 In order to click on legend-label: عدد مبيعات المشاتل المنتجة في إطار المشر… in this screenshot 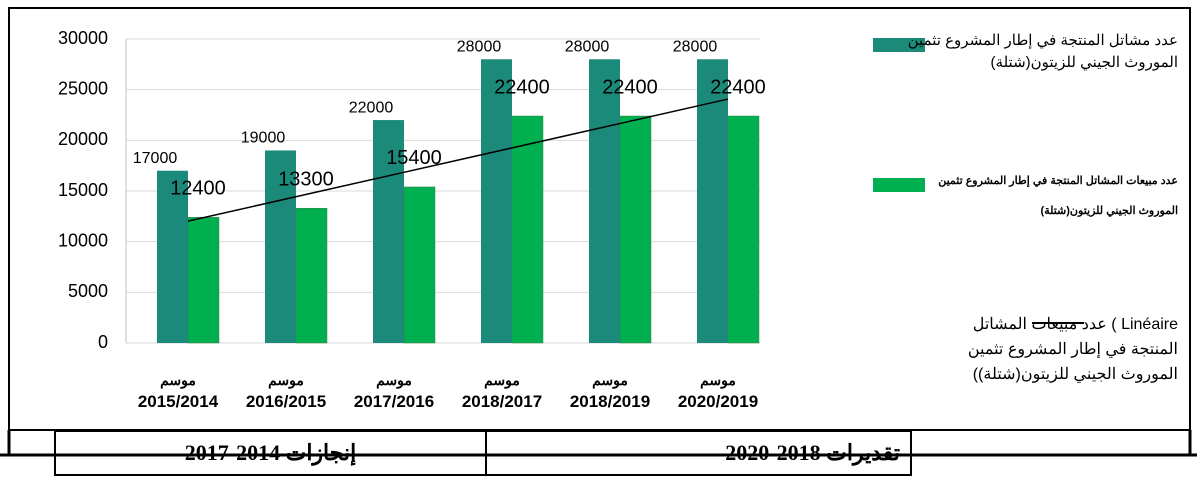, I will do `click(1058, 196)`.